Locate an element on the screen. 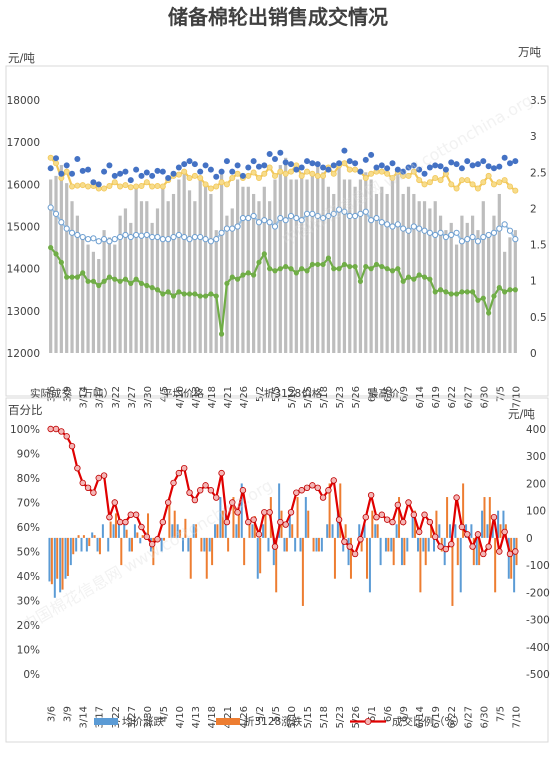 Image resolution: width=556 pixels, height=761 pixels. x-tick-label: 6/19 is located at coordinates (436, 397).